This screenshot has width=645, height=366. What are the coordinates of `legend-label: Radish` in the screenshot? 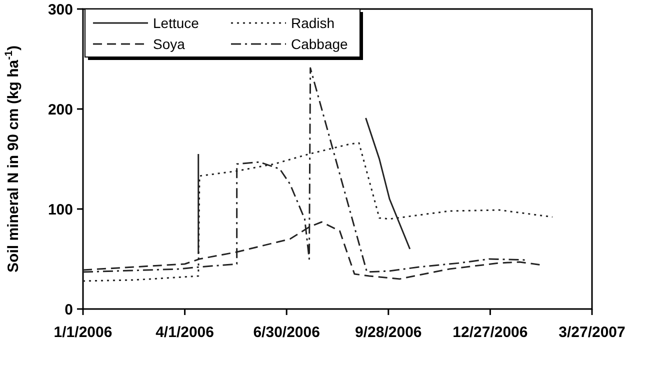 It's located at (313, 22).